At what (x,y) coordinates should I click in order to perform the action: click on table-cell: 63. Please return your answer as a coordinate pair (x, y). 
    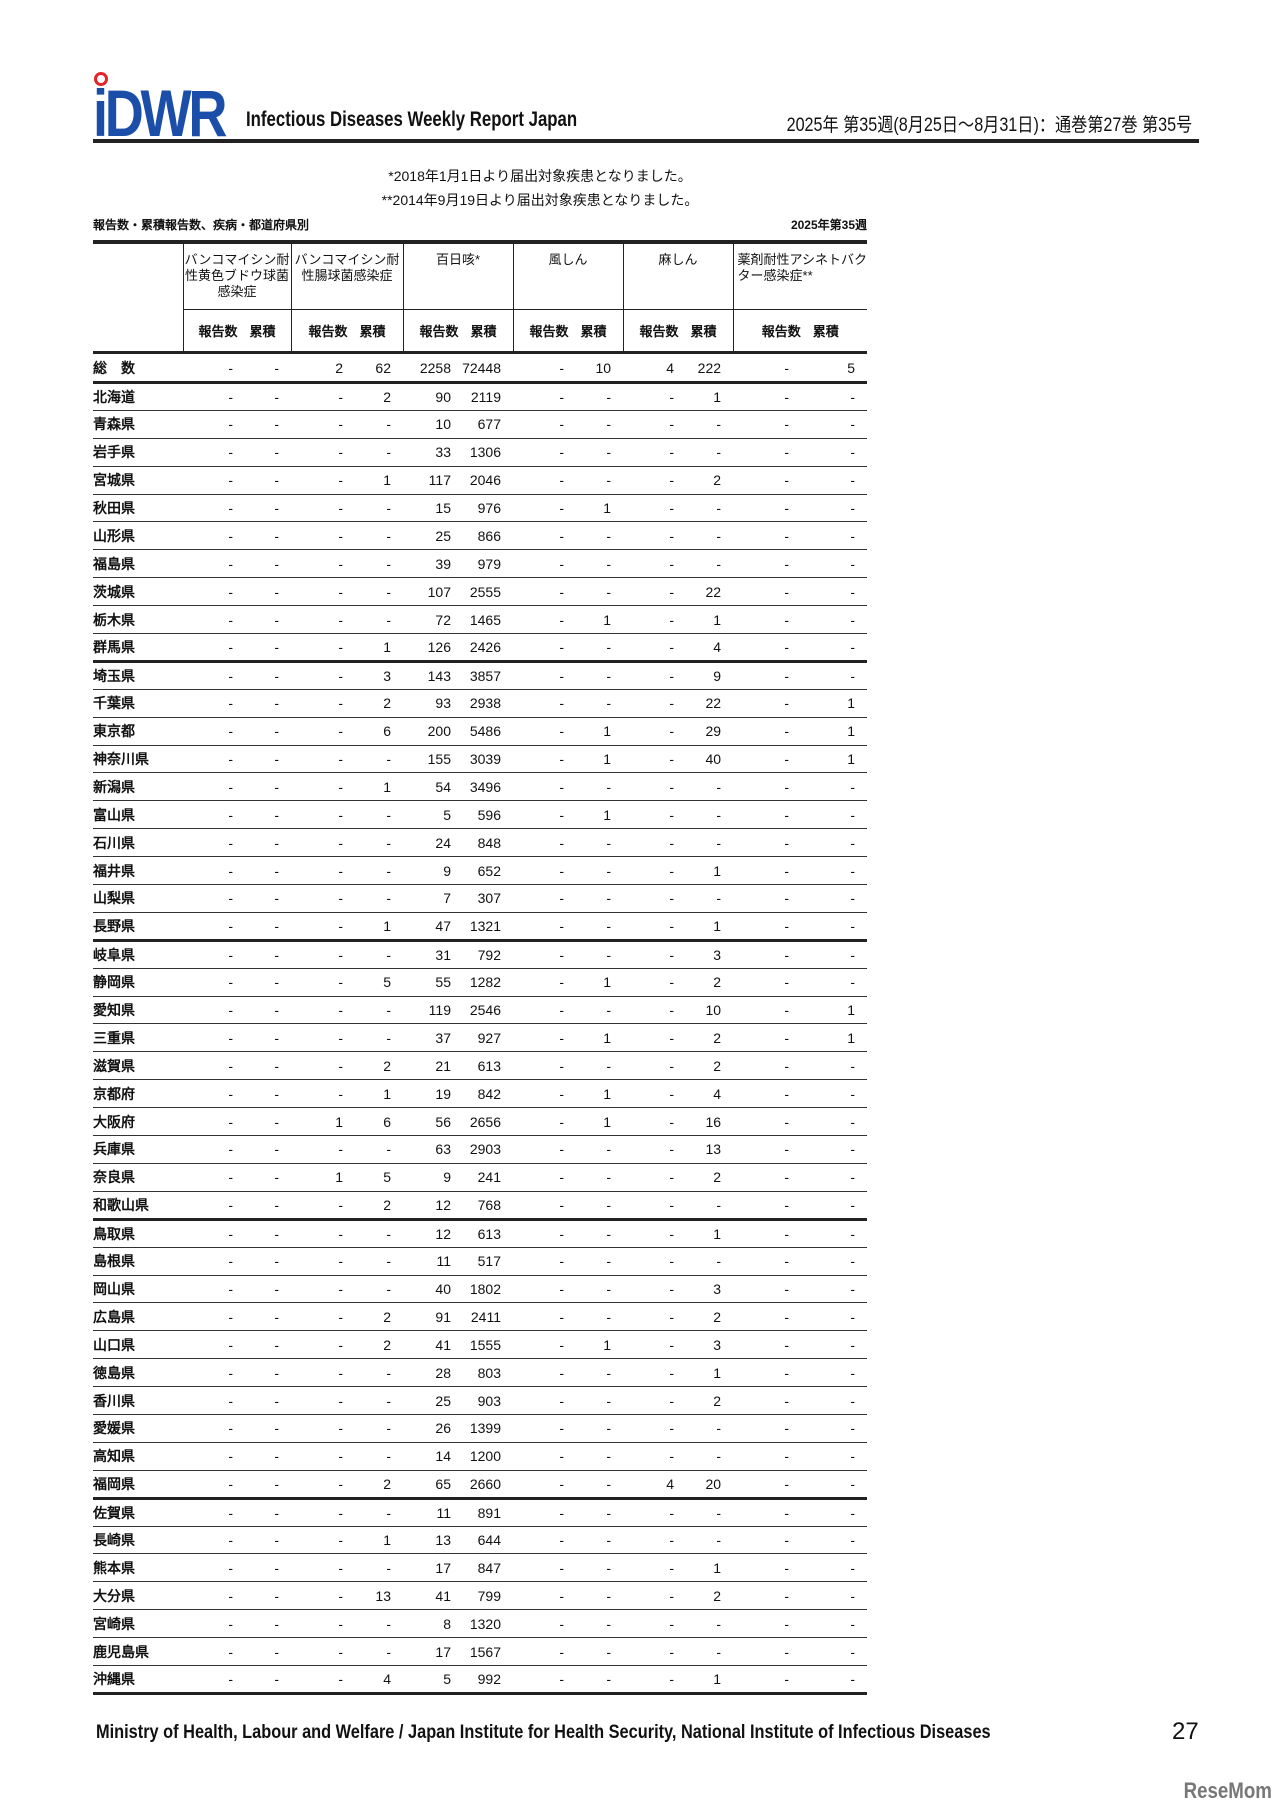
    Looking at the image, I should click on (443, 1149).